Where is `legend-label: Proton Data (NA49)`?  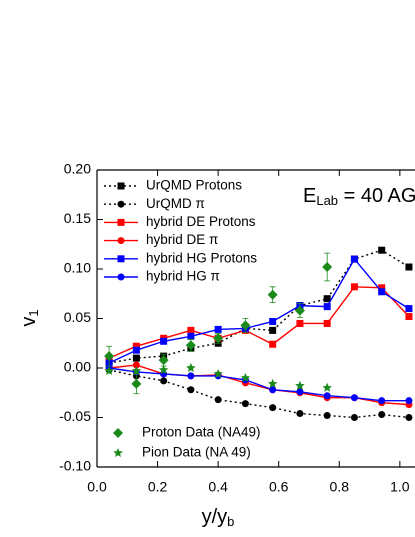 legend-label: Proton Data (NA49) is located at coordinates (201, 432).